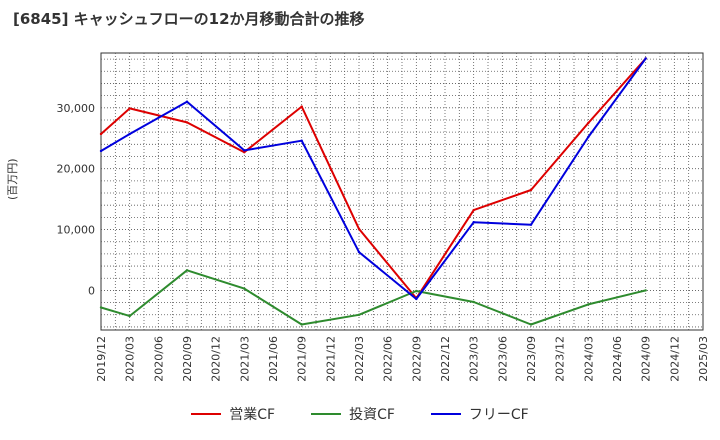 Image resolution: width=720 pixels, height=440 pixels. I want to click on x-tick-label: 2020/12, so click(216, 359).